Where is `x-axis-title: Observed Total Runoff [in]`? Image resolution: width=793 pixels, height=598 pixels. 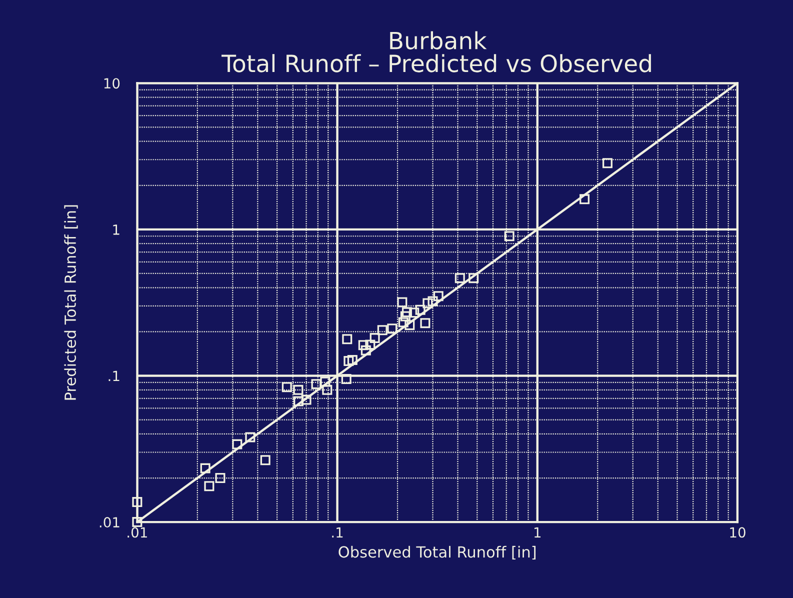
x-axis-title: Observed Total Runoff [in] is located at coordinates (437, 553).